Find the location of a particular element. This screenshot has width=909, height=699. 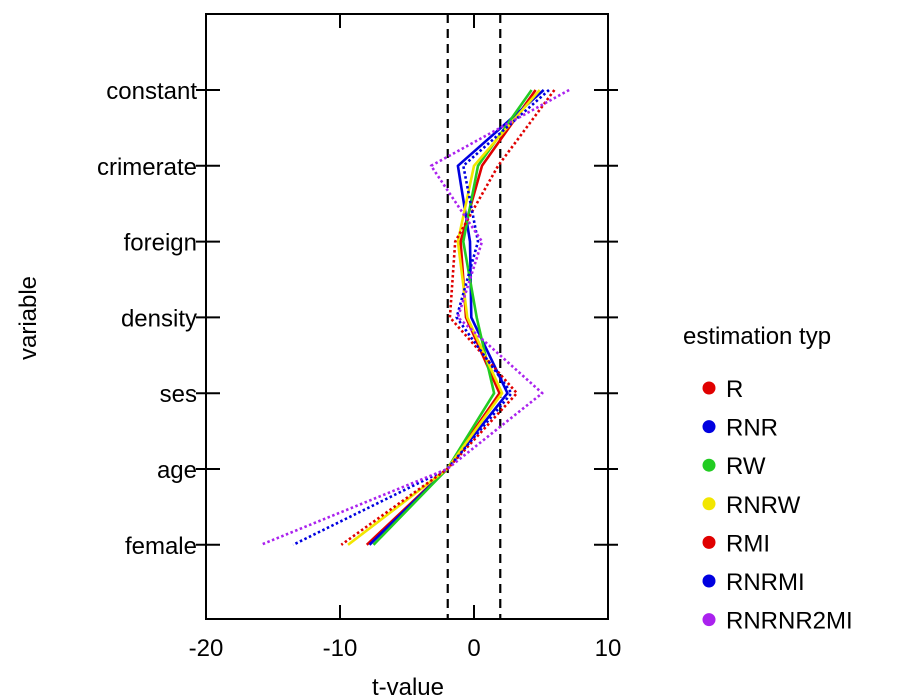

legend-marker-RNRMI is located at coordinates (709, 581).